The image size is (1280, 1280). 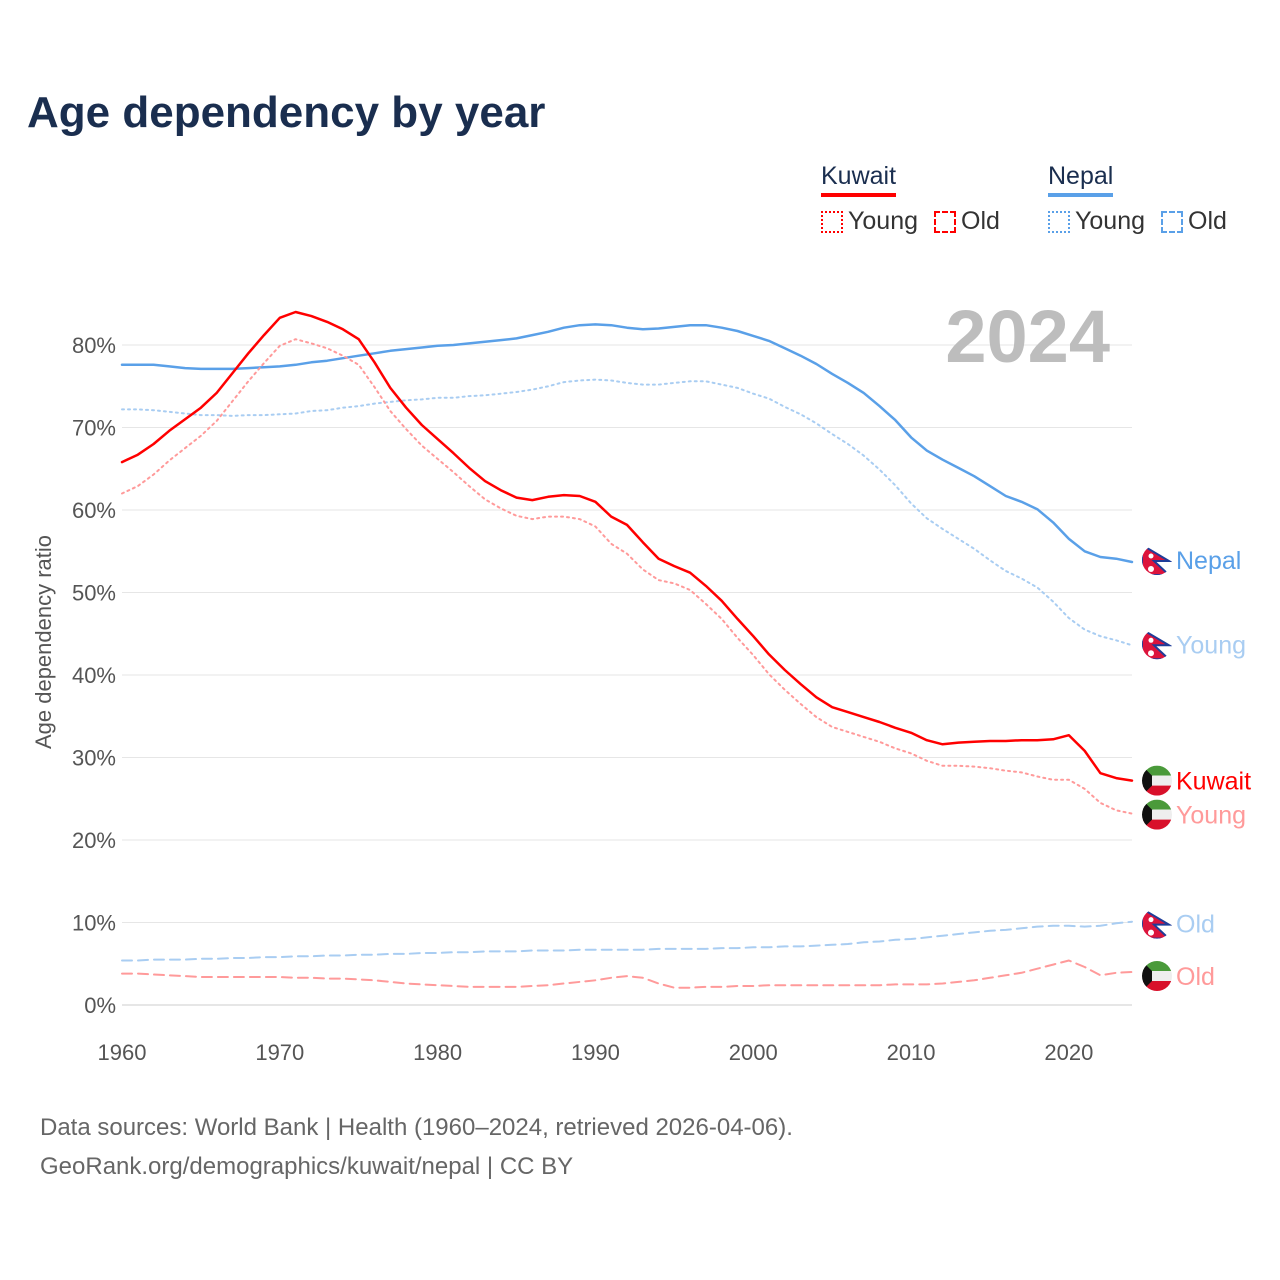 What do you see at coordinates (100, 1005) in the screenshot?
I see `y-tick-label: 0%` at bounding box center [100, 1005].